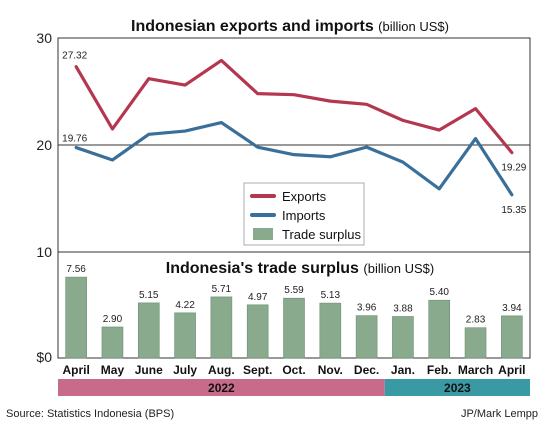  I want to click on bar-value-label: 3.88, so click(403, 308).